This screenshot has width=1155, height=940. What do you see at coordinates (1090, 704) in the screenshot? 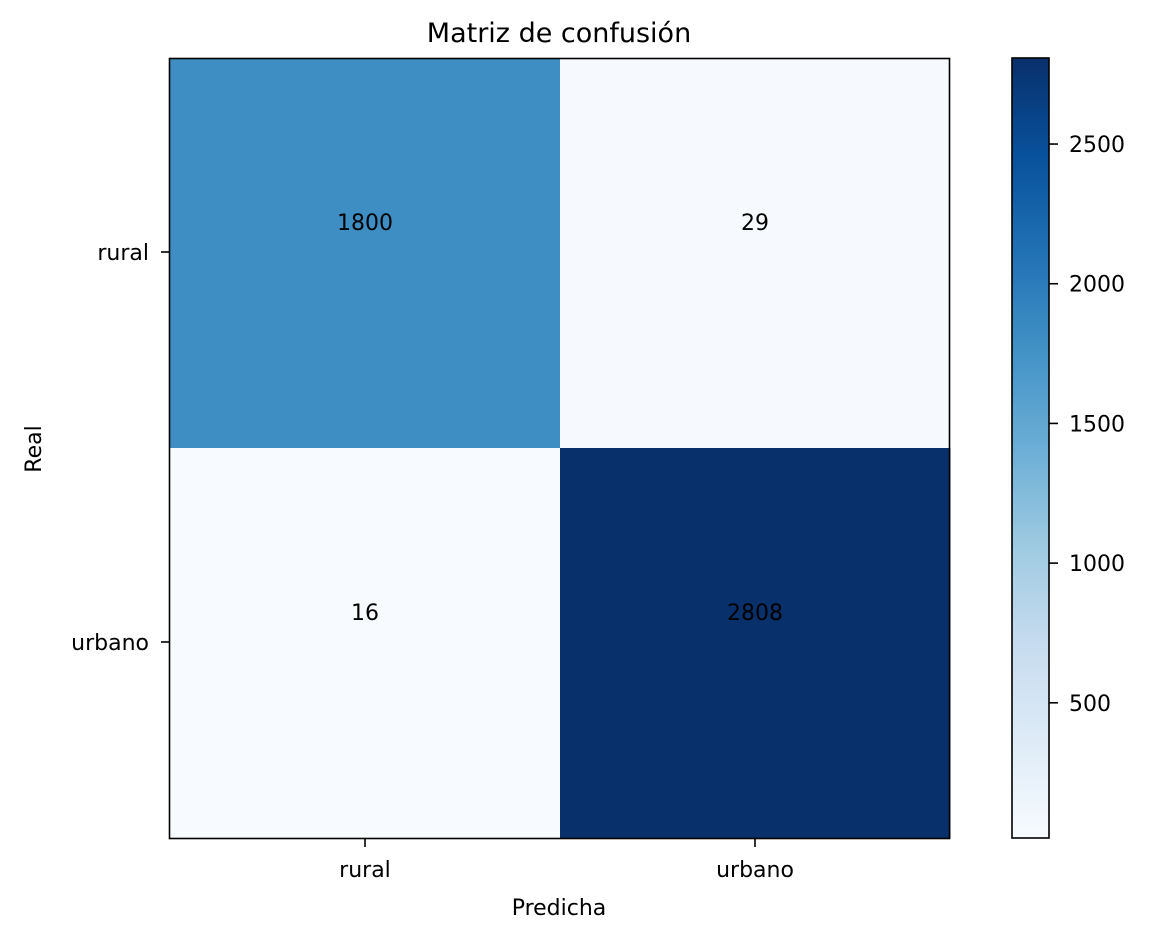
I see `colorbar-tick-label: 500` at bounding box center [1090, 704].